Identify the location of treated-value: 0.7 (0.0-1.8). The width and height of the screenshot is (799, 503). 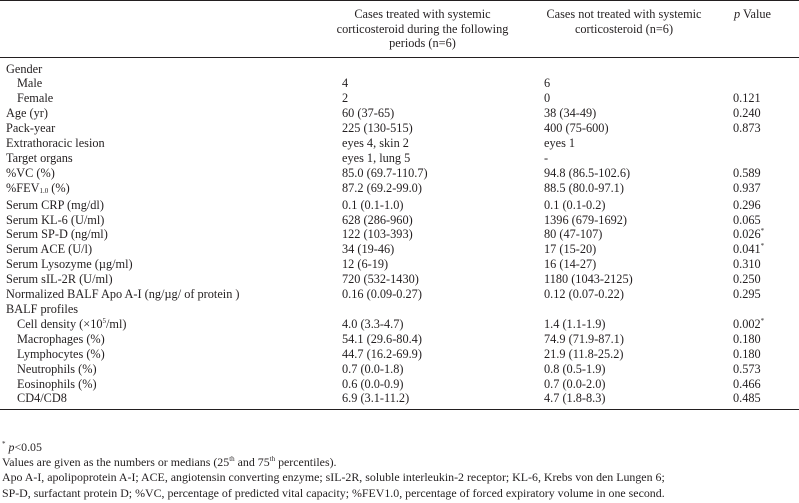
(373, 368).